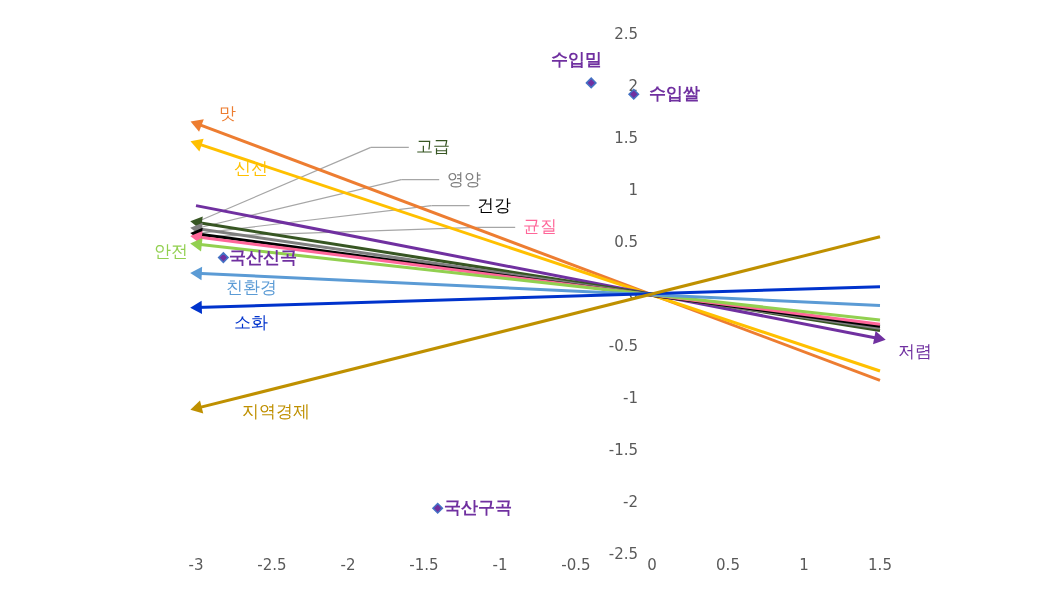 This screenshot has width=1060, height=596. What do you see at coordinates (196, 565) in the screenshot?
I see `x-tick-label: -3` at bounding box center [196, 565].